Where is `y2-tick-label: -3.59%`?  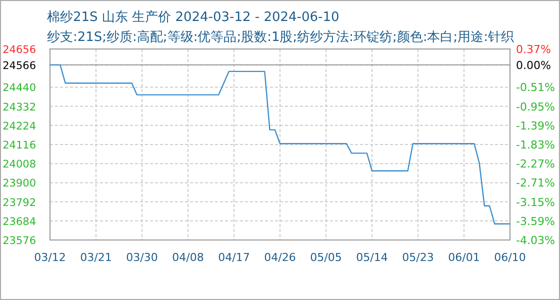 y2-tick-label: -3.59% is located at coordinates (535, 221).